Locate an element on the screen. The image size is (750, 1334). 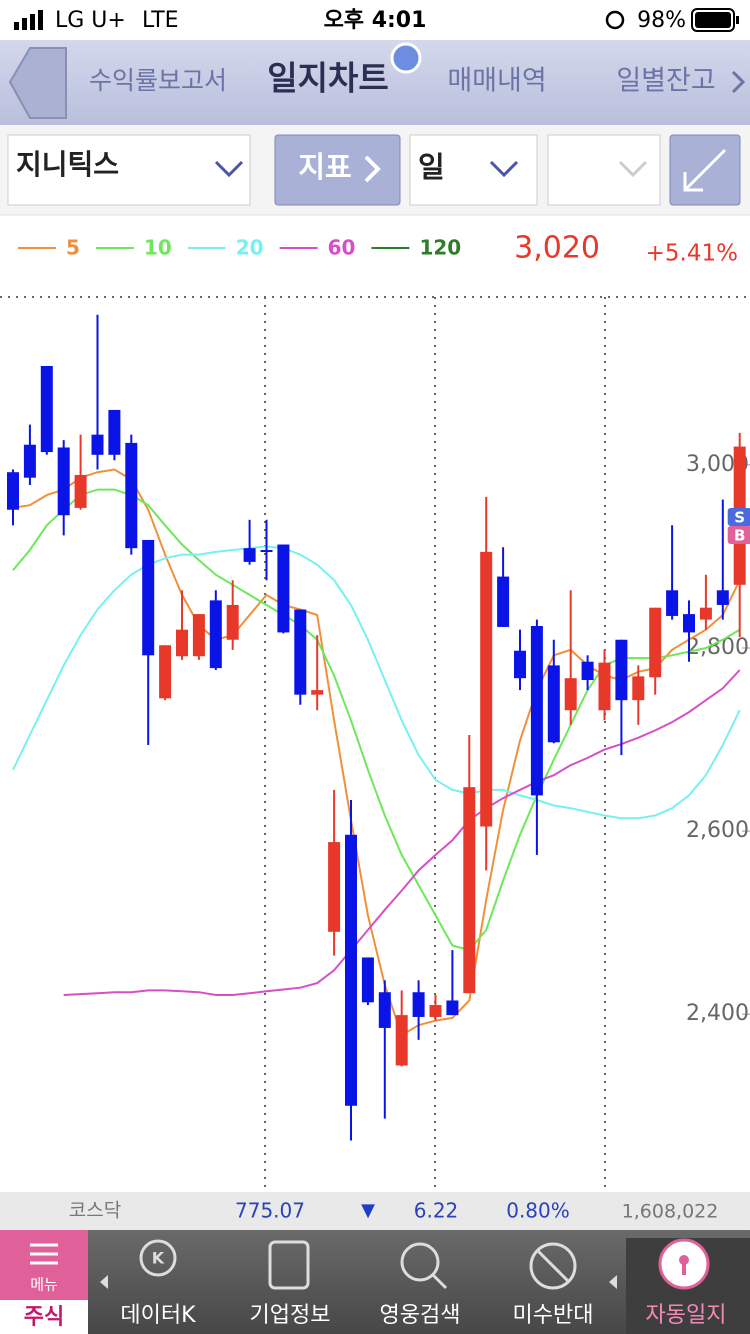
nav-tab-active: 일지차트 is located at coordinates (327, 78).